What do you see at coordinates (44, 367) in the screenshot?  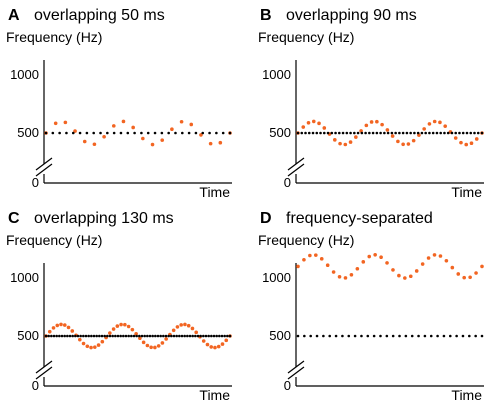 I see `axis-break-mark` at bounding box center [44, 367].